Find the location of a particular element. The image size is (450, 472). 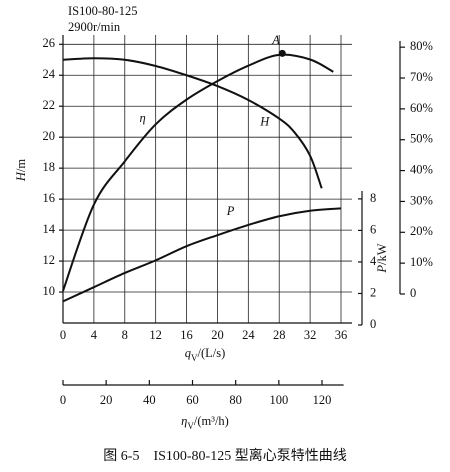

x2-tick-label: 40 is located at coordinates (149, 400).